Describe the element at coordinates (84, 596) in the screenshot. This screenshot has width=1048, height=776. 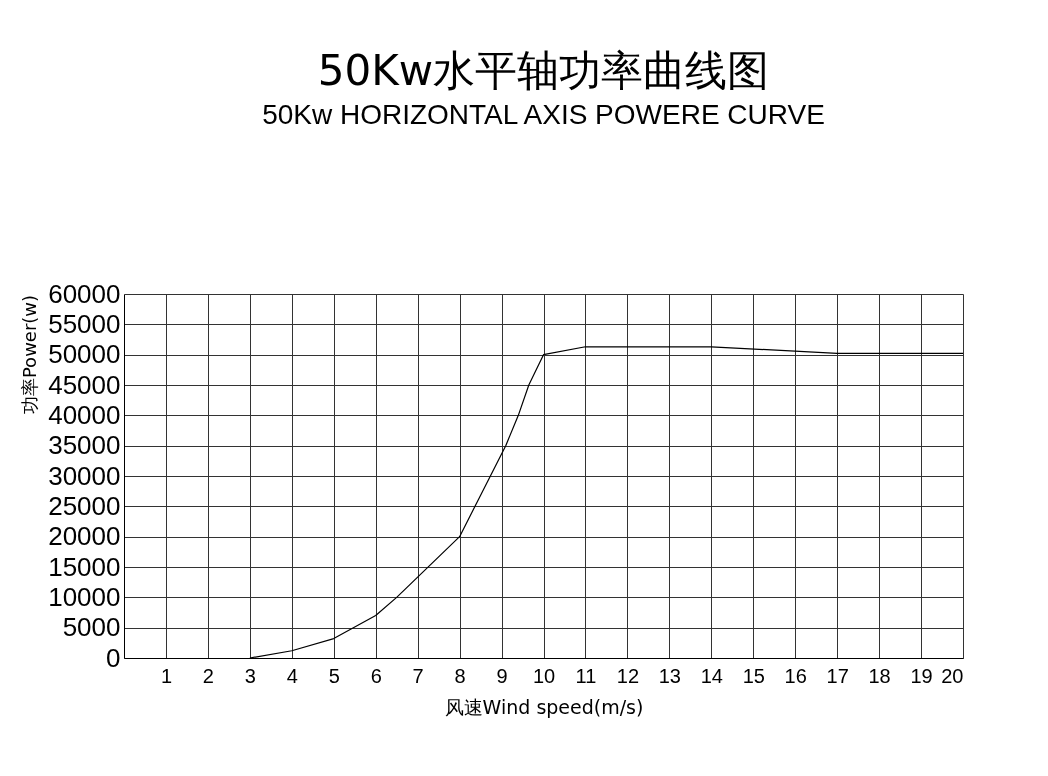
I see `y-tick-label: 10000` at that location.